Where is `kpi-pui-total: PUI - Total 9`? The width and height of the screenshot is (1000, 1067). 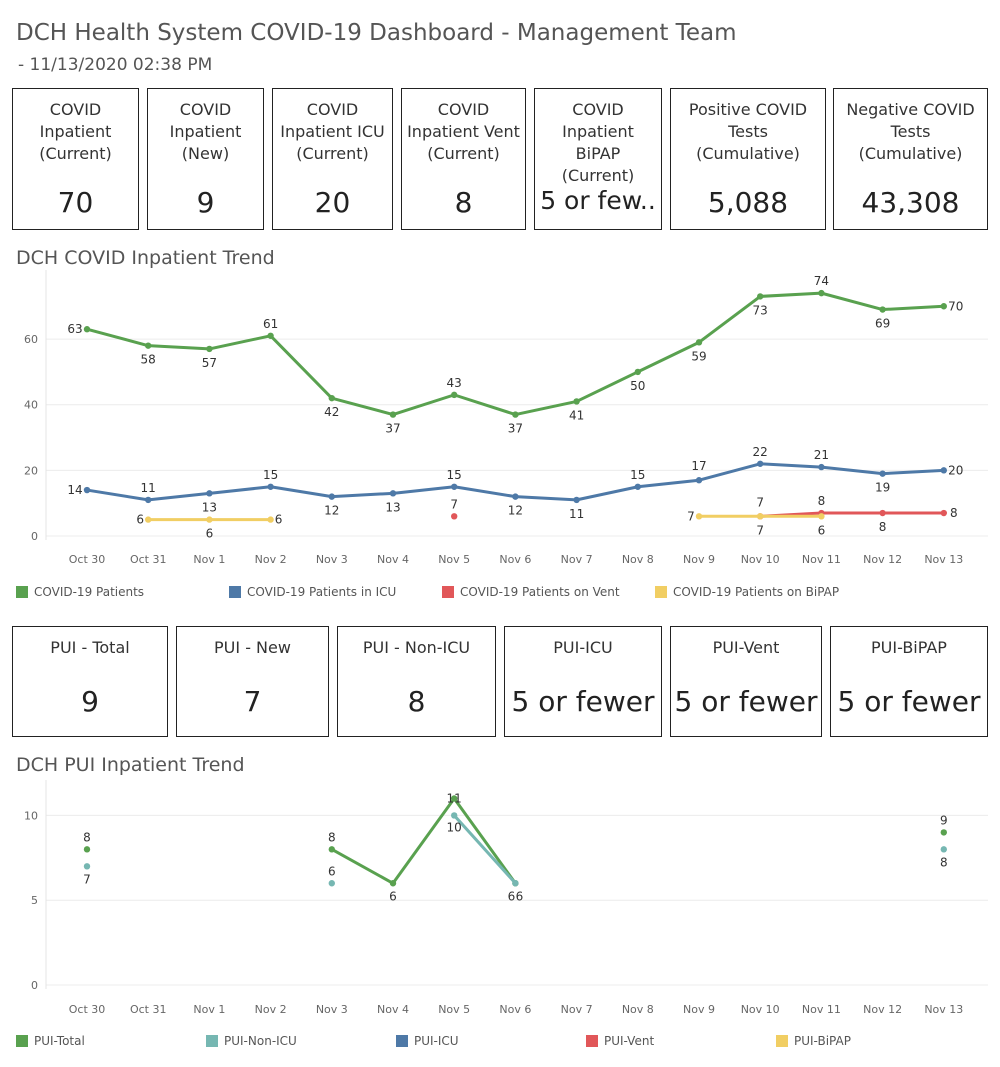 kpi-pui-total: PUI - Total 9 is located at coordinates (90, 681).